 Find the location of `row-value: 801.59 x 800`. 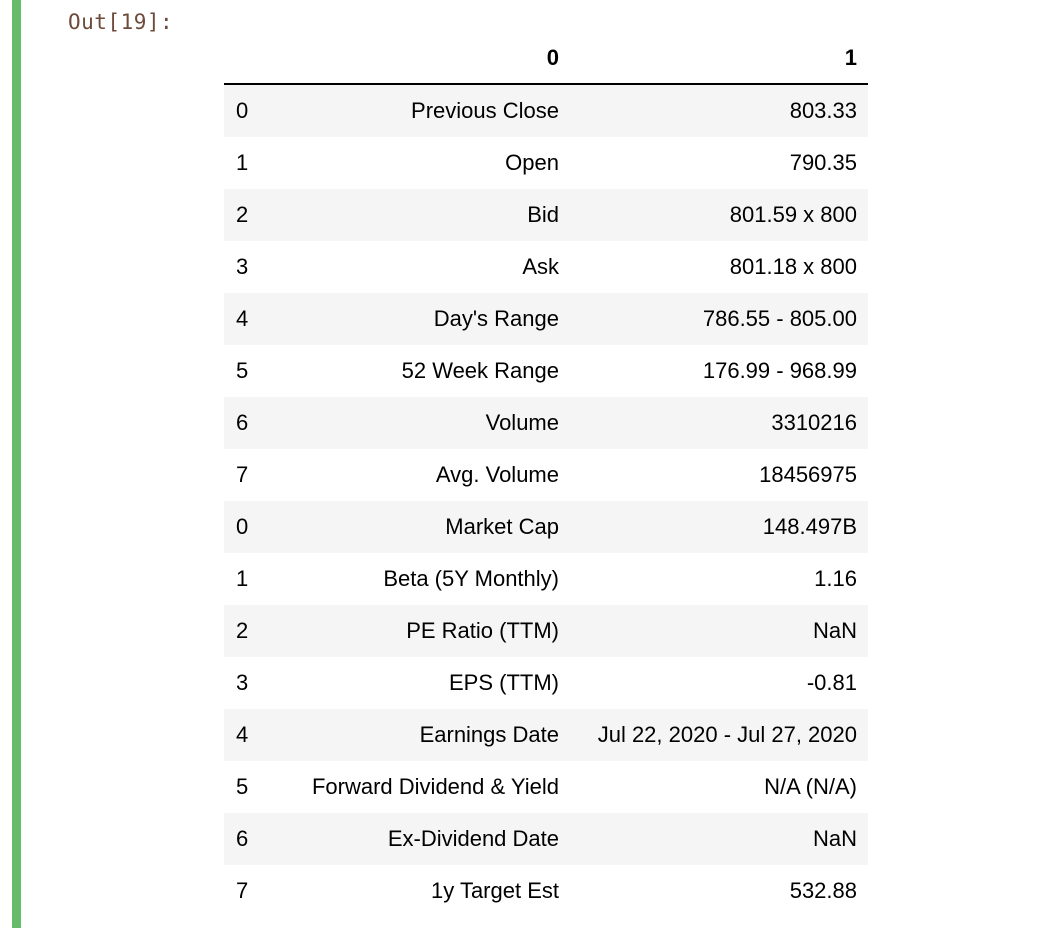

row-value: 801.59 x 800 is located at coordinates (793, 214).